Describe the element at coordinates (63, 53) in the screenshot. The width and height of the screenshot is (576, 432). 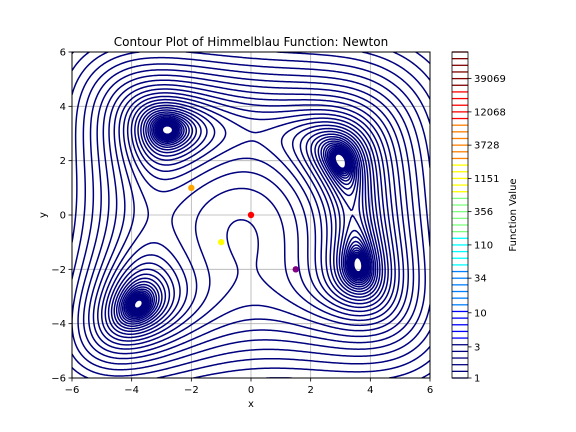
I see `y-tick-label-6: 6` at that location.